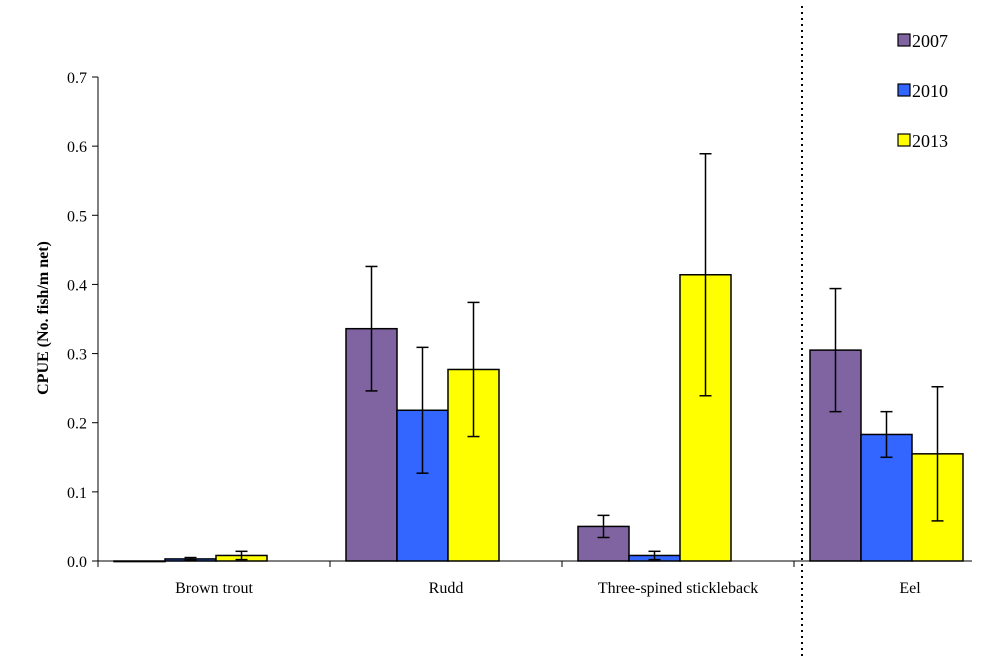 Image resolution: width=990 pixels, height=662 pixels. Describe the element at coordinates (77, 355) in the screenshot. I see `y-tick-label-3: 0.3` at that location.